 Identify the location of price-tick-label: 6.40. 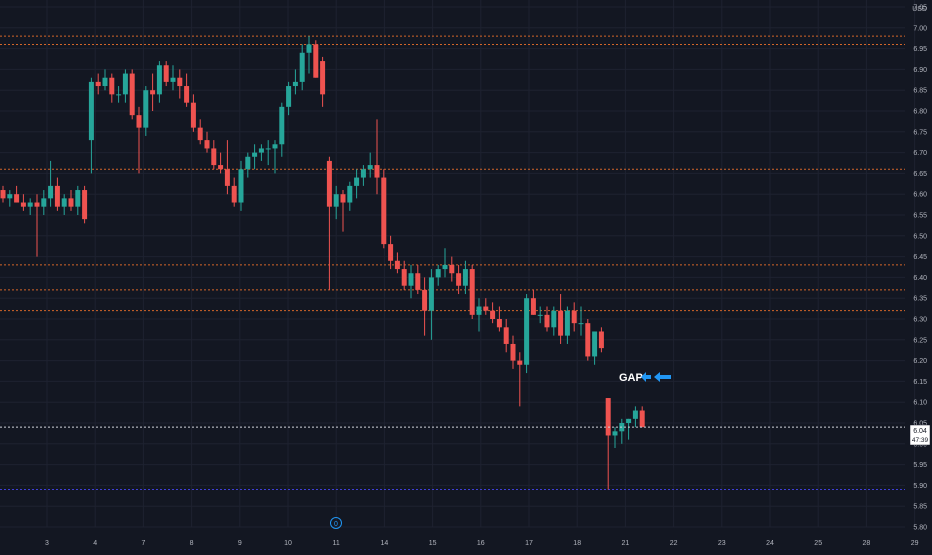
(920, 278).